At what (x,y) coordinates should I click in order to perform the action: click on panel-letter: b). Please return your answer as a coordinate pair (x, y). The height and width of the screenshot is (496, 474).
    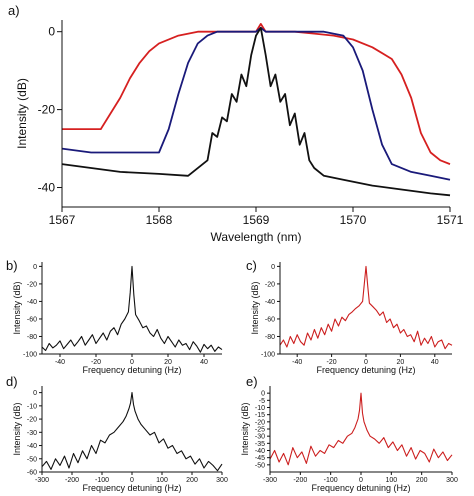
    Looking at the image, I should click on (12, 265).